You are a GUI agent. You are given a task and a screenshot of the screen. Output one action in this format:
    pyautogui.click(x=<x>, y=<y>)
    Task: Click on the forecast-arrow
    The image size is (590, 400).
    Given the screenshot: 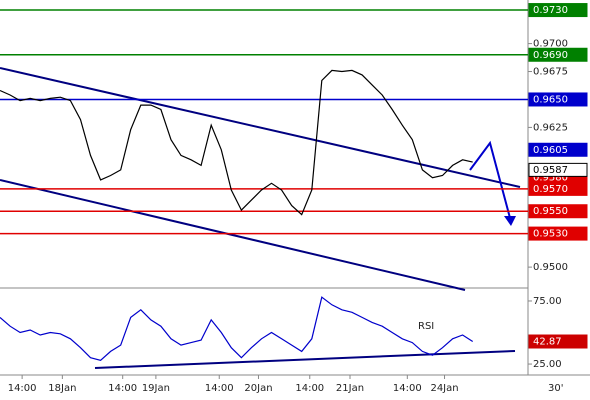 What is the action you would take?
    pyautogui.click(x=490, y=179)
    